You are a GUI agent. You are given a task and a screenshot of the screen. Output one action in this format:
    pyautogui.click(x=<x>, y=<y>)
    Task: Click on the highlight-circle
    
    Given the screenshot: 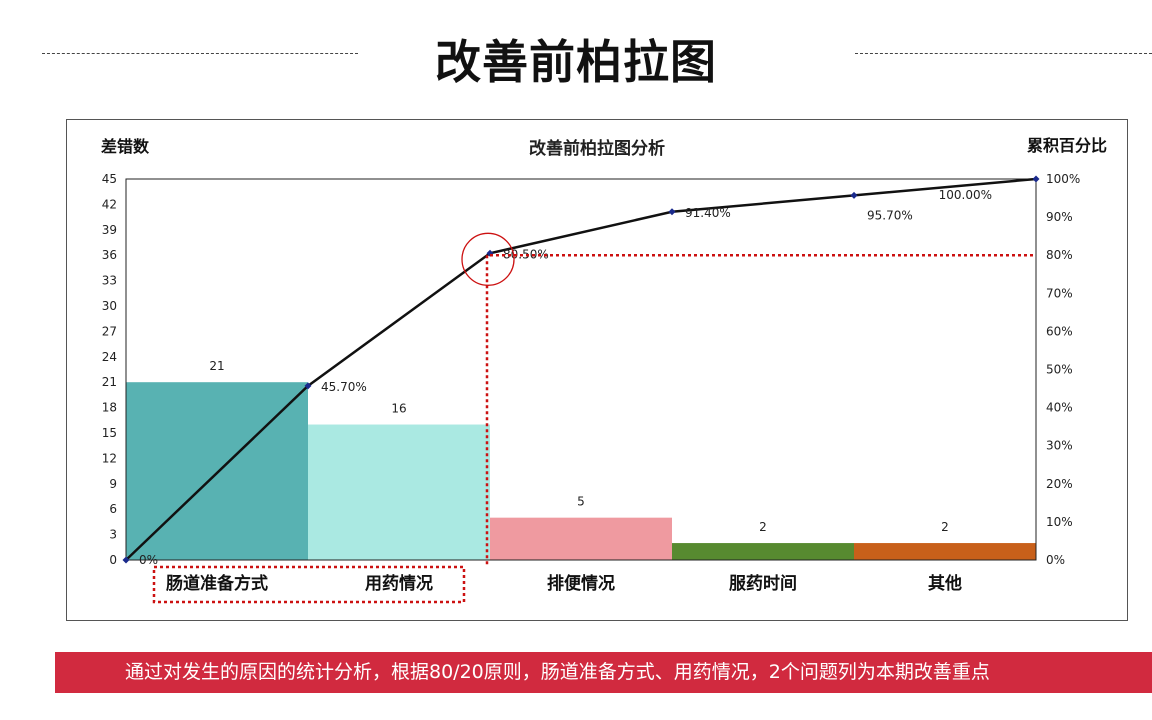 What is the action you would take?
    pyautogui.click(x=488, y=259)
    